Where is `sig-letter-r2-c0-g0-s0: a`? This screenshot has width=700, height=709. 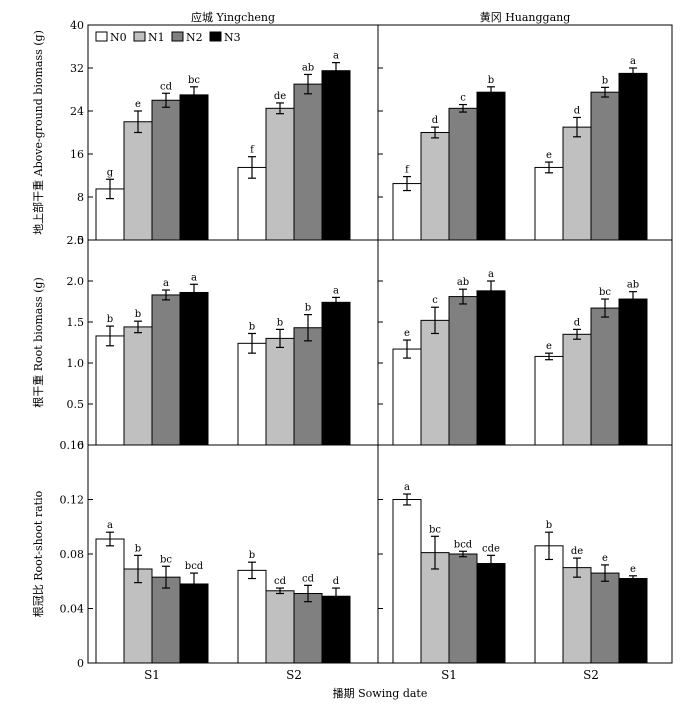 sig-letter-r2-c0-g0-s0: a is located at coordinates (110, 525).